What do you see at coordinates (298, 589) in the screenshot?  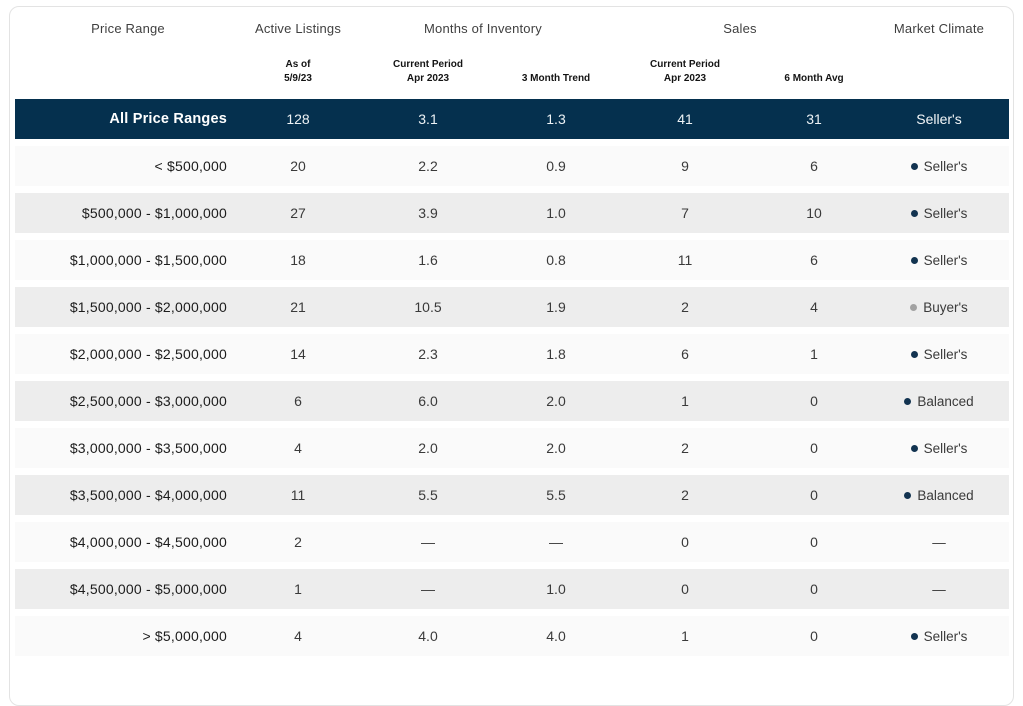 I see `active-listings-cell: 1` at bounding box center [298, 589].